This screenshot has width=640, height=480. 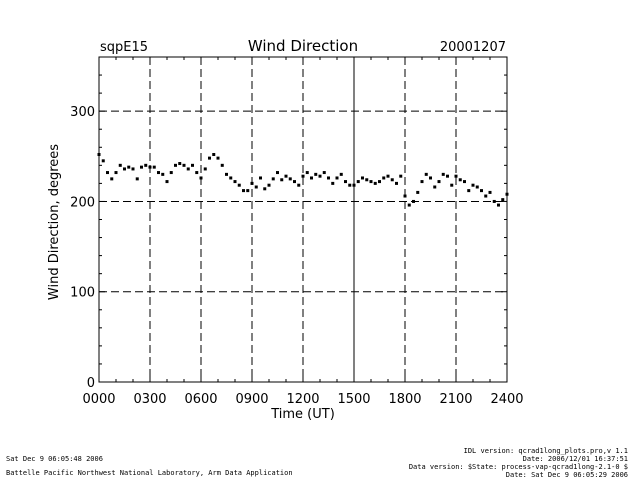 What do you see at coordinates (566, 475) in the screenshot?
I see `footer-data-date: Date: Sat Dec 9 06:05:29 2006` at bounding box center [566, 475].